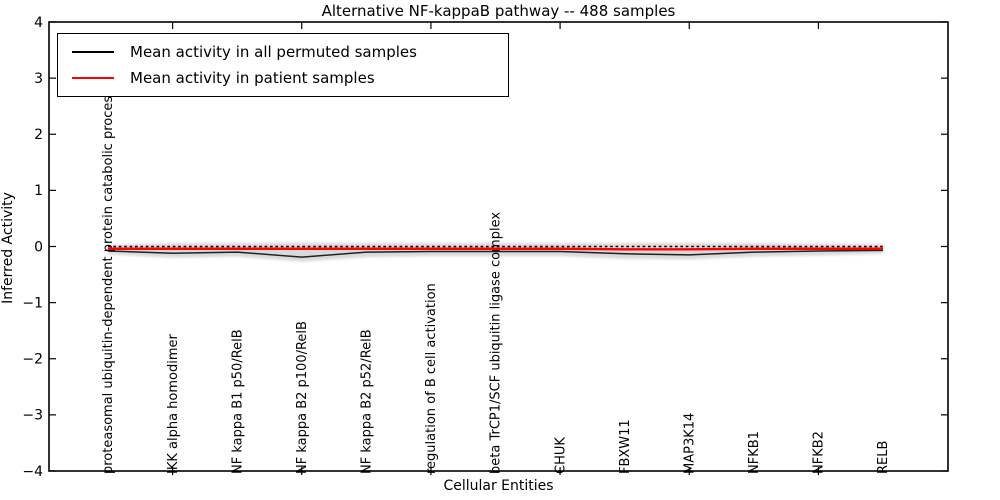 The image size is (1000, 500). What do you see at coordinates (38, 247) in the screenshot?
I see `y-tick-label: 0` at bounding box center [38, 247].